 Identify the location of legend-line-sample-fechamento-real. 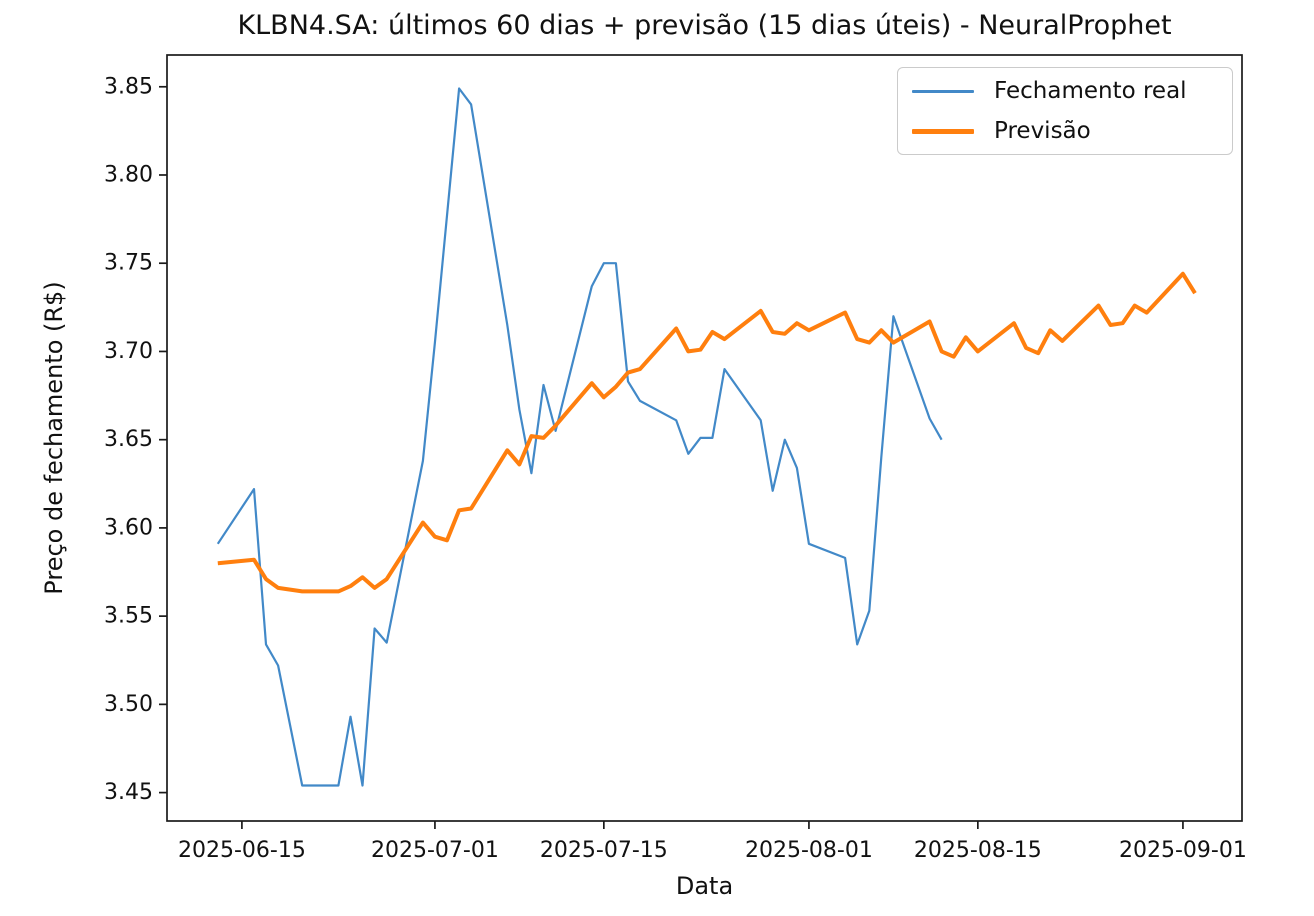
(943, 91).